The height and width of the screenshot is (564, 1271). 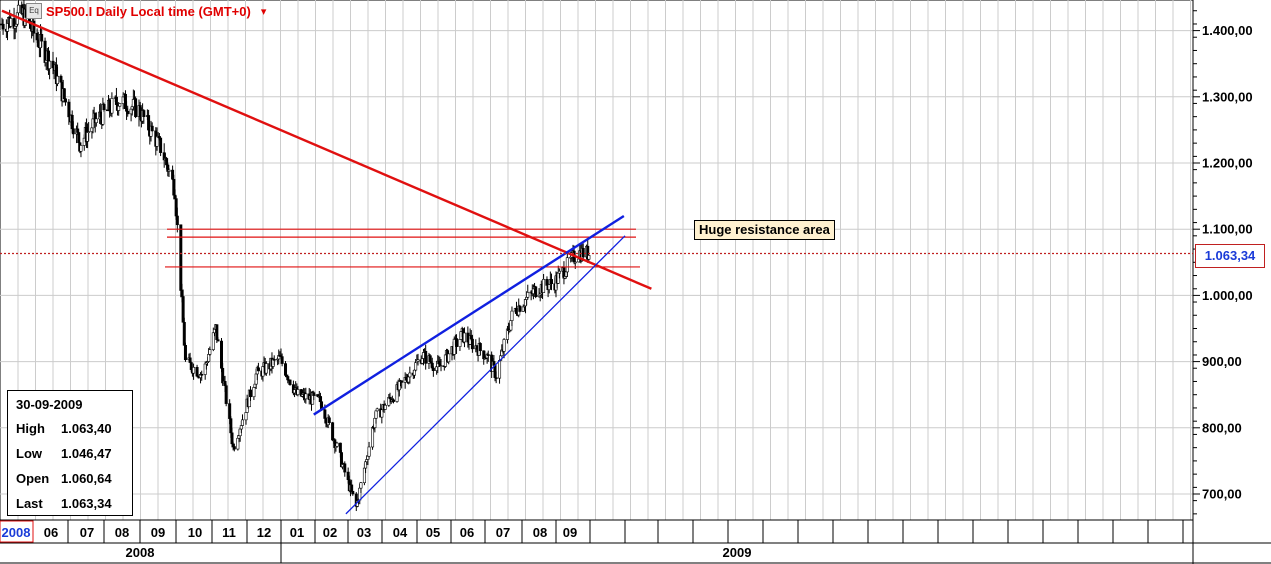 I want to click on chart-title: SP500.I Daily Local time (GMT+0), so click(x=148, y=11).